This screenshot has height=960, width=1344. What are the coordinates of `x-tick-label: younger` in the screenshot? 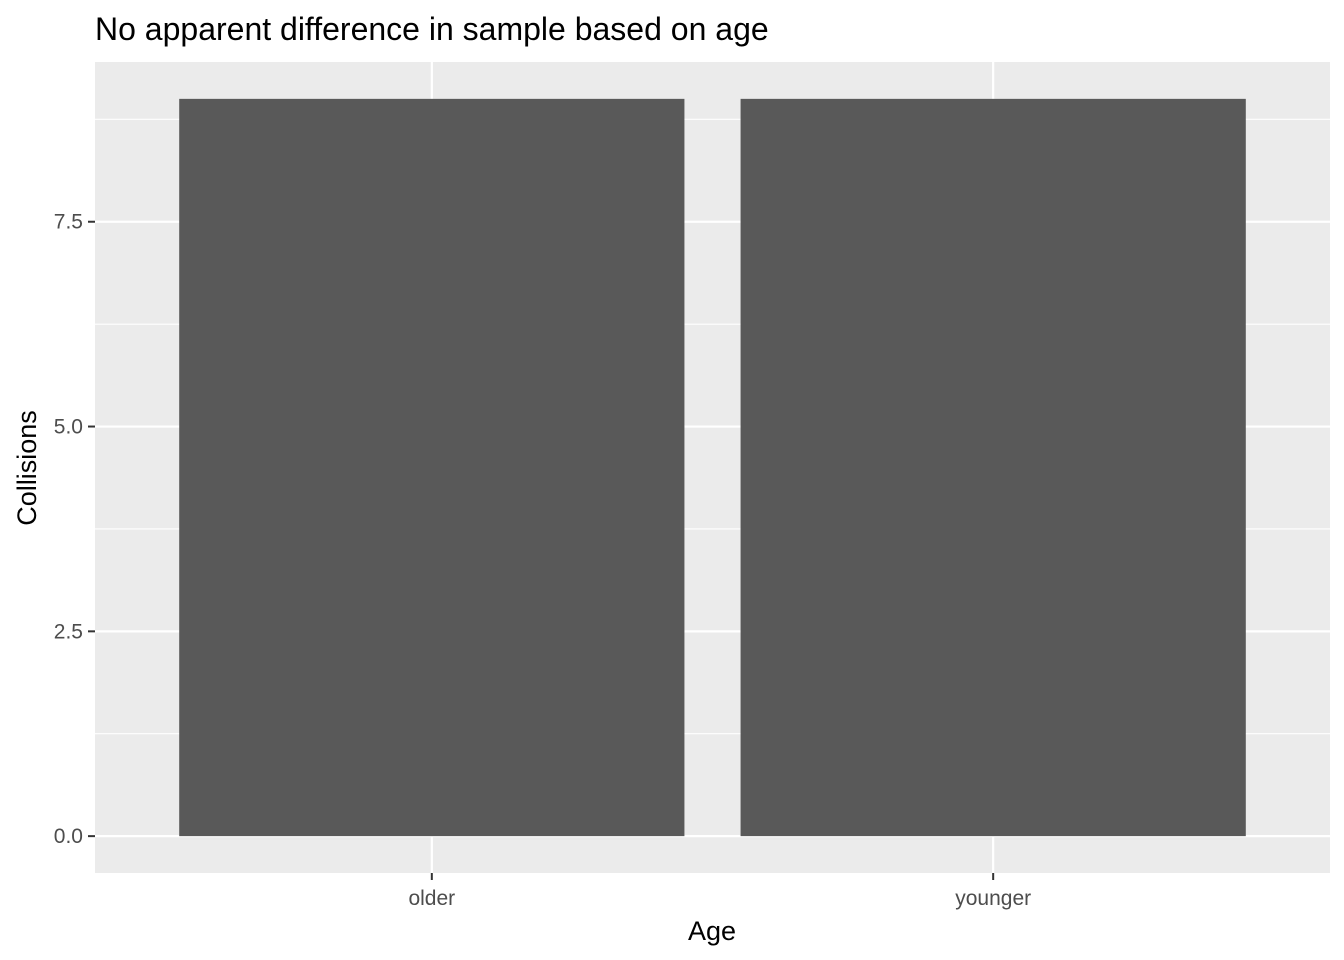 It's located at (993, 898).